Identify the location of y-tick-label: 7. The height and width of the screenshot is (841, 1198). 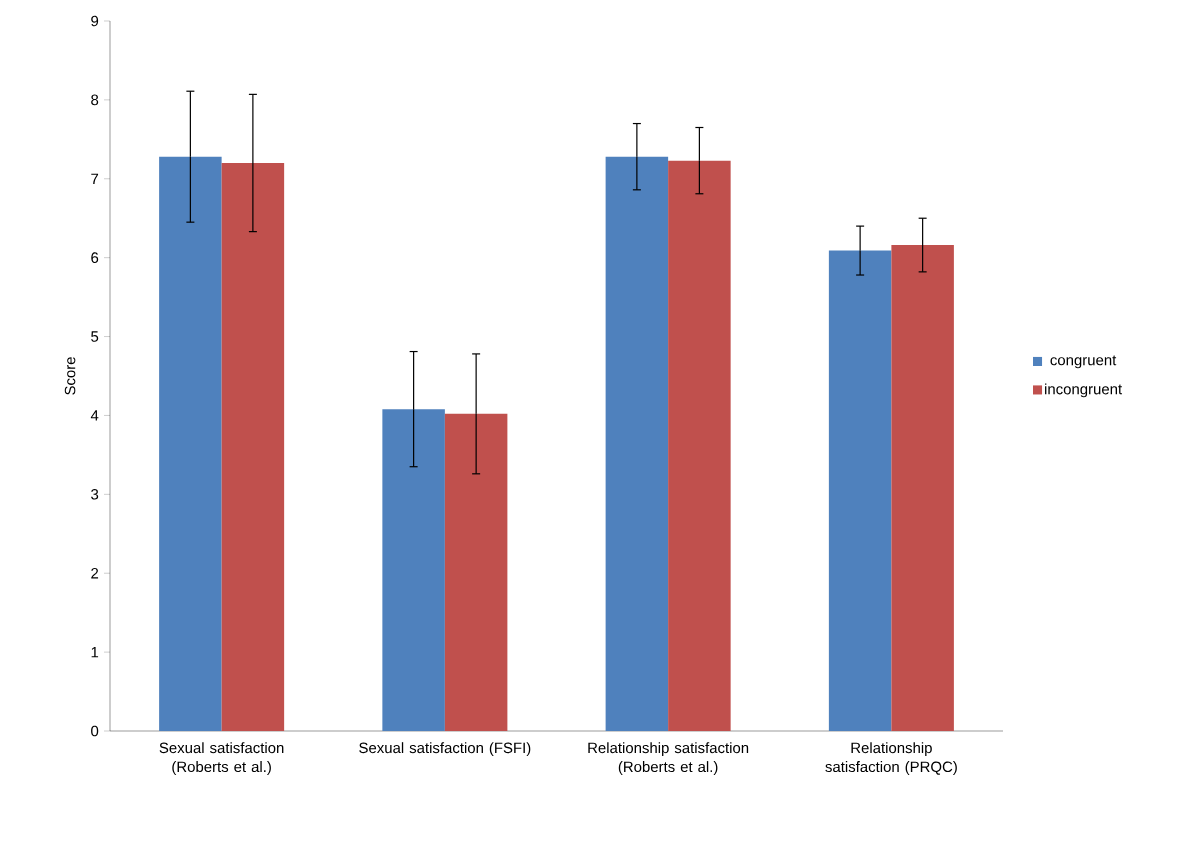
(95, 178).